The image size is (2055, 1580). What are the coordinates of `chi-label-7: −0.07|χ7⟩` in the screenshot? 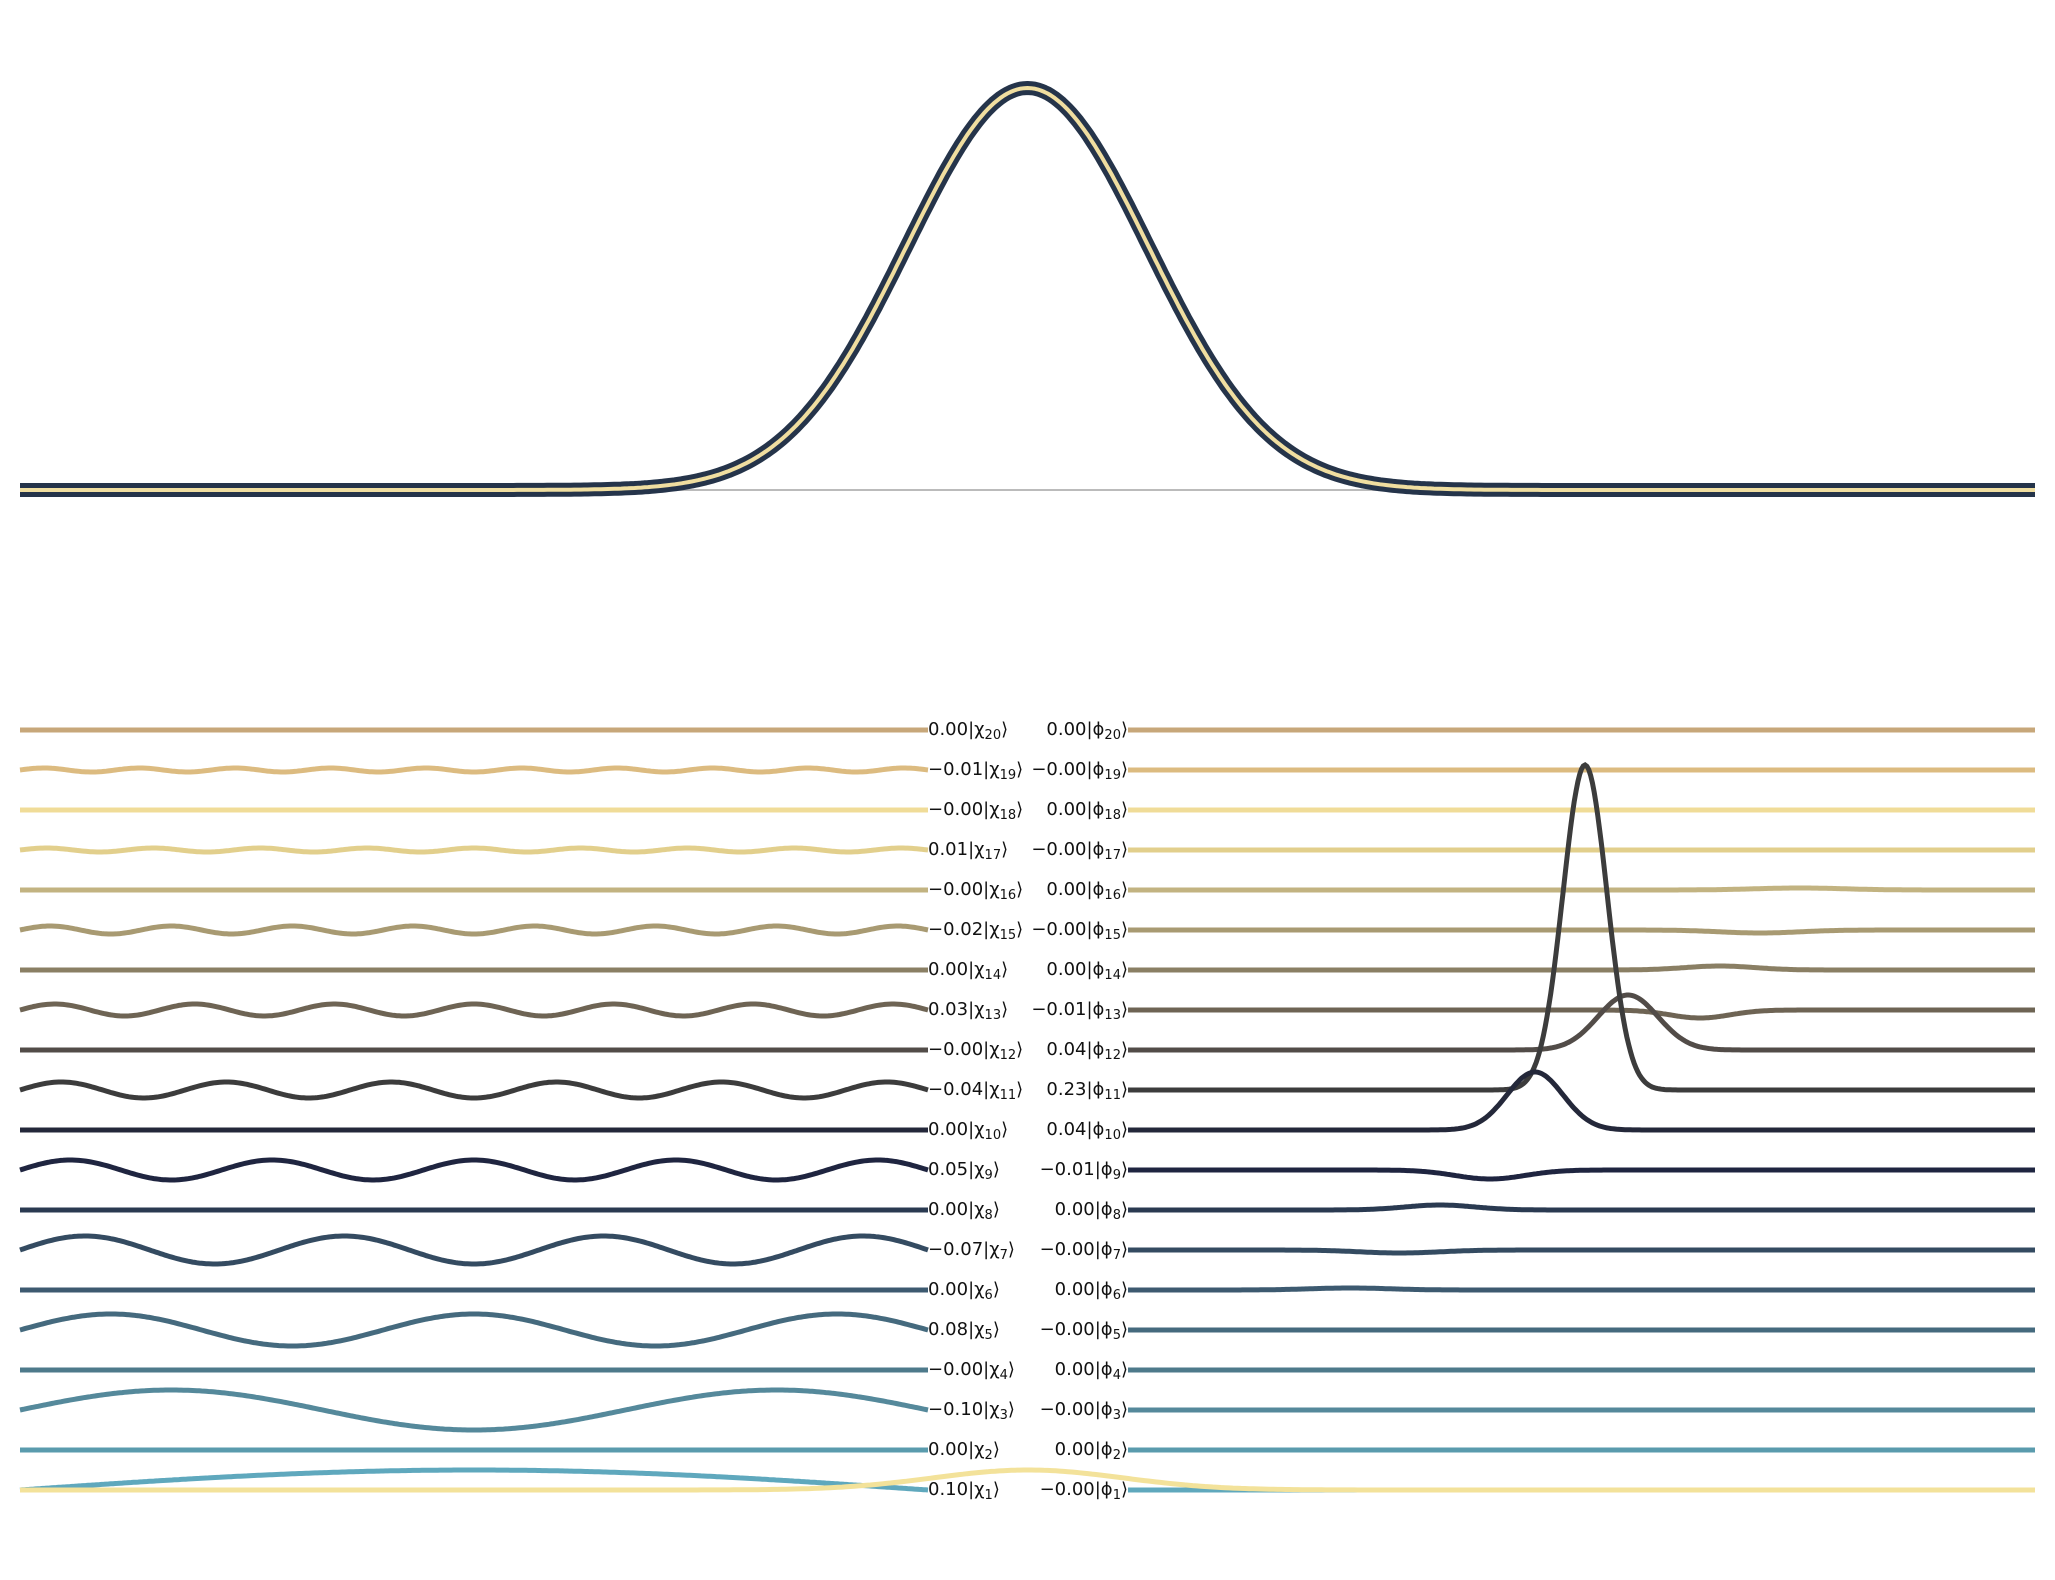 It's located at (971, 1251).